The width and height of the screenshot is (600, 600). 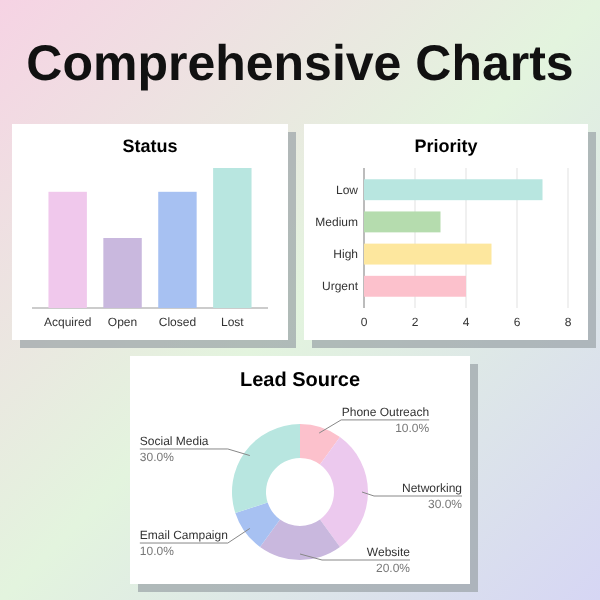 I want to click on chart-title: Status, so click(x=150, y=146).